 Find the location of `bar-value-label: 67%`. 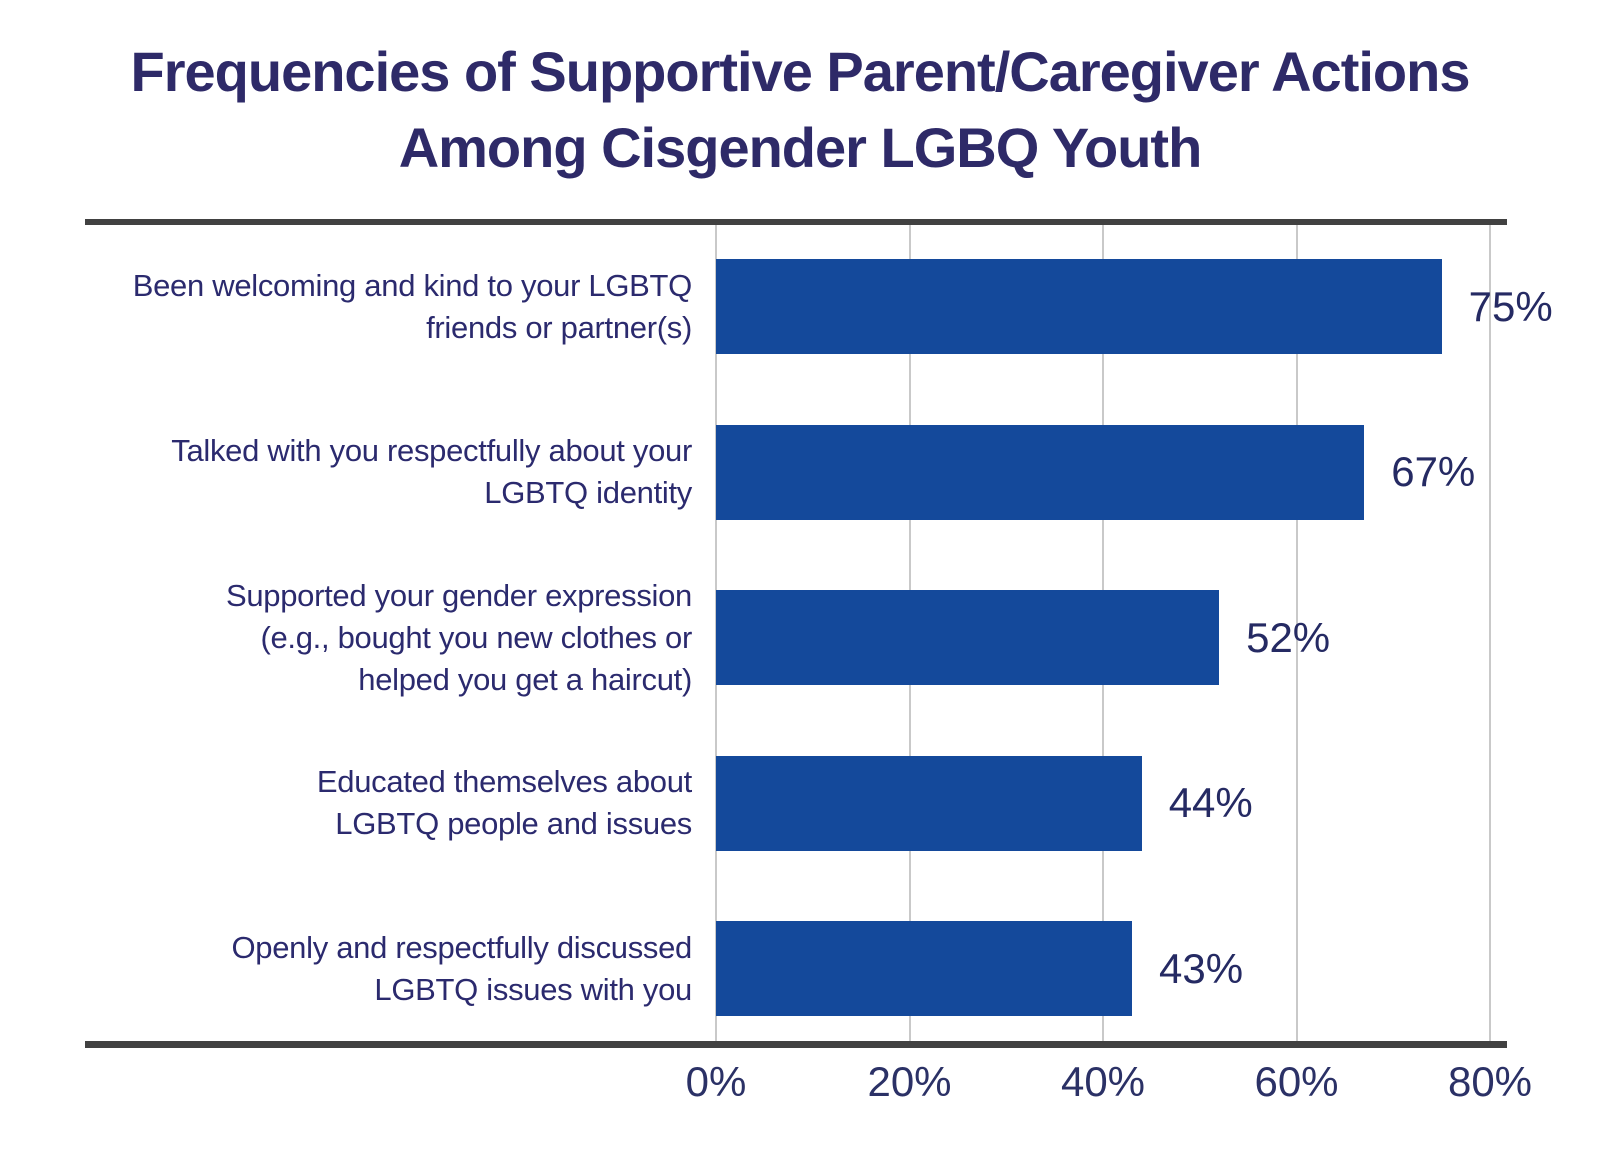

bar-value-label: 67% is located at coordinates (1433, 472).